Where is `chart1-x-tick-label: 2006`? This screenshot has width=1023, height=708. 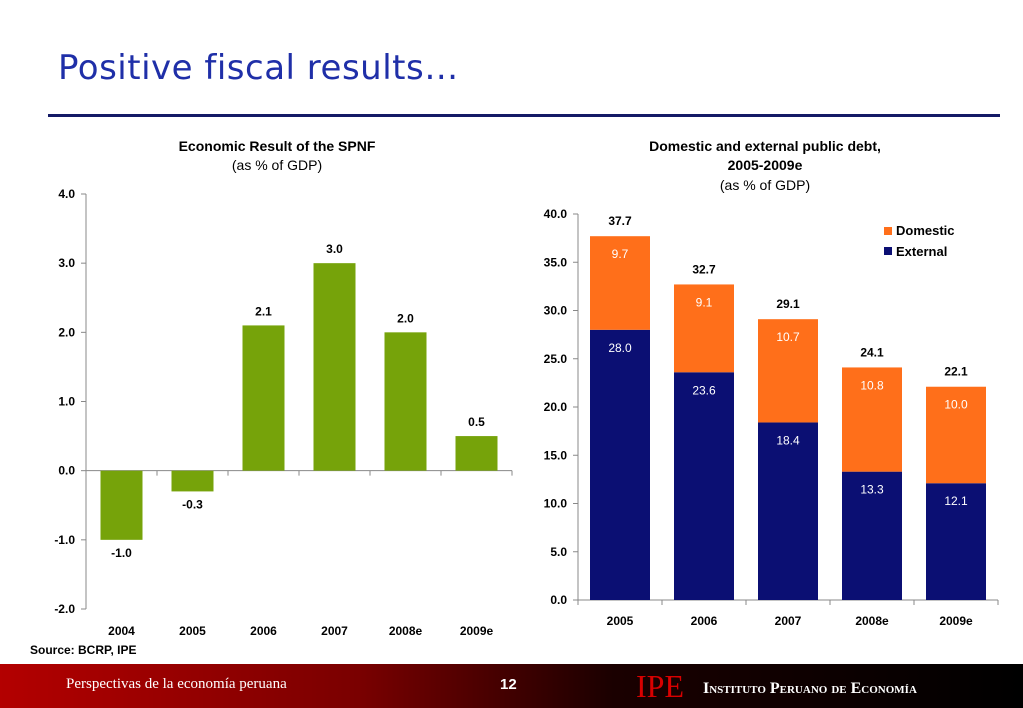 chart1-x-tick-label: 2006 is located at coordinates (263, 631).